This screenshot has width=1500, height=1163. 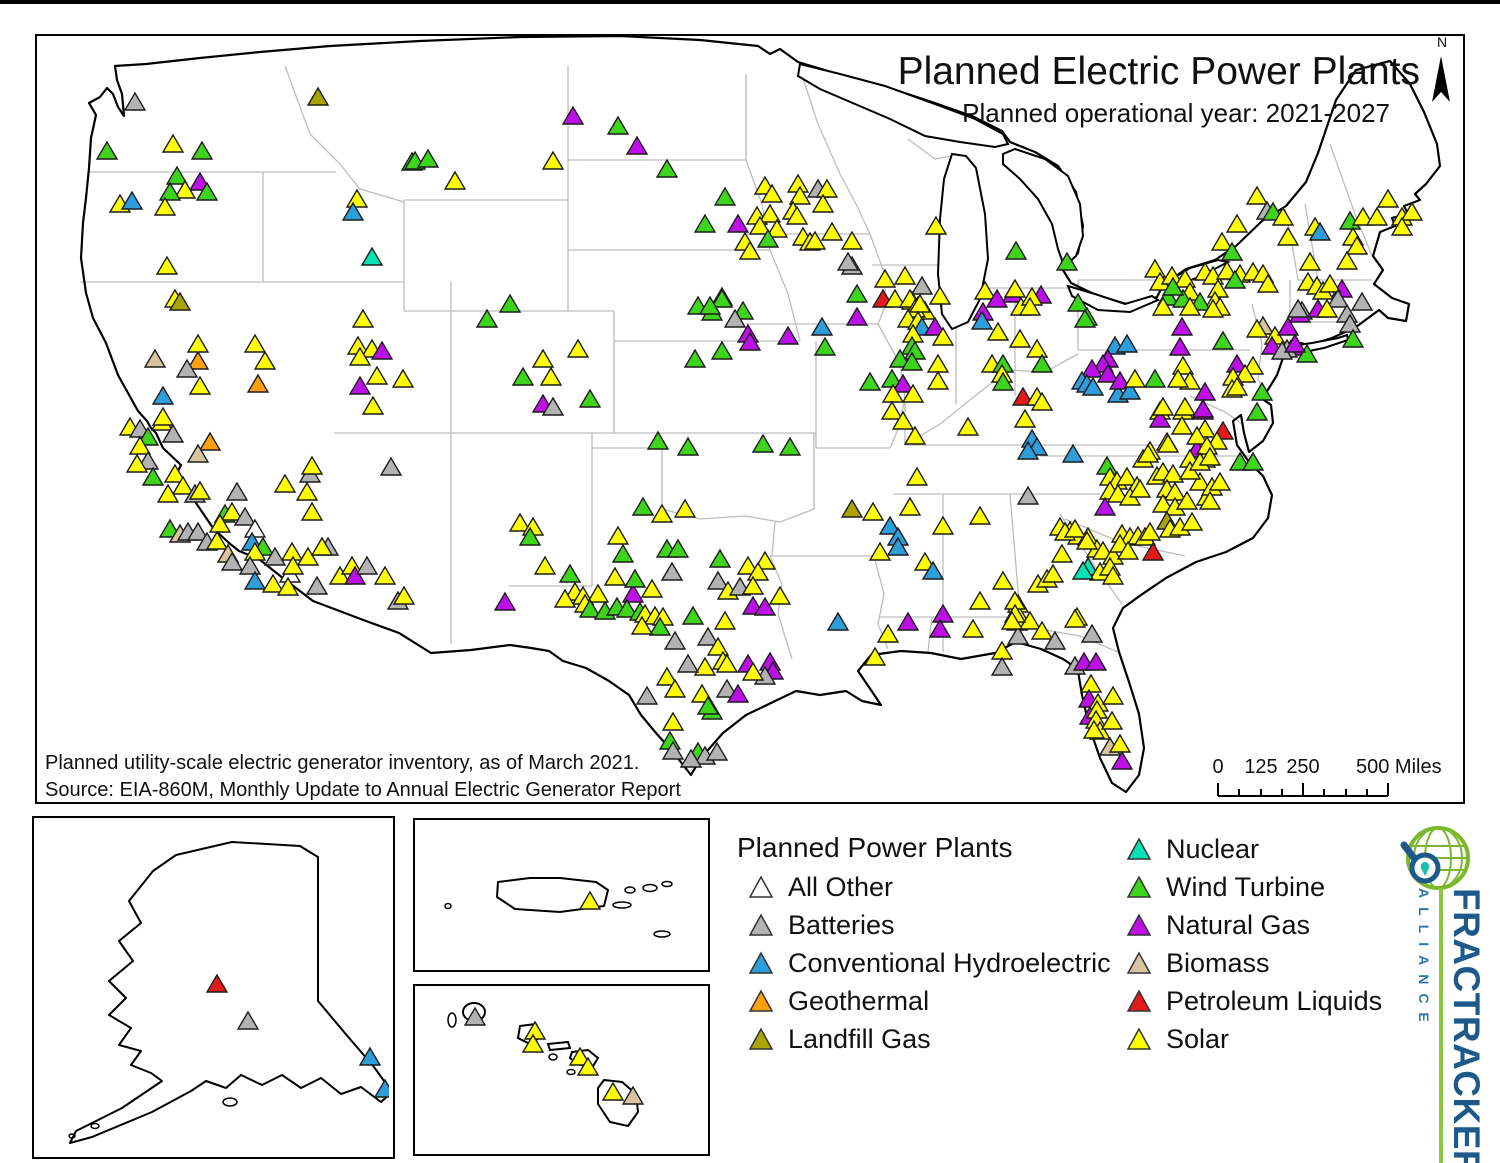 I want to click on legend-swatch-sol-icon, so click(x=1139, y=1038).